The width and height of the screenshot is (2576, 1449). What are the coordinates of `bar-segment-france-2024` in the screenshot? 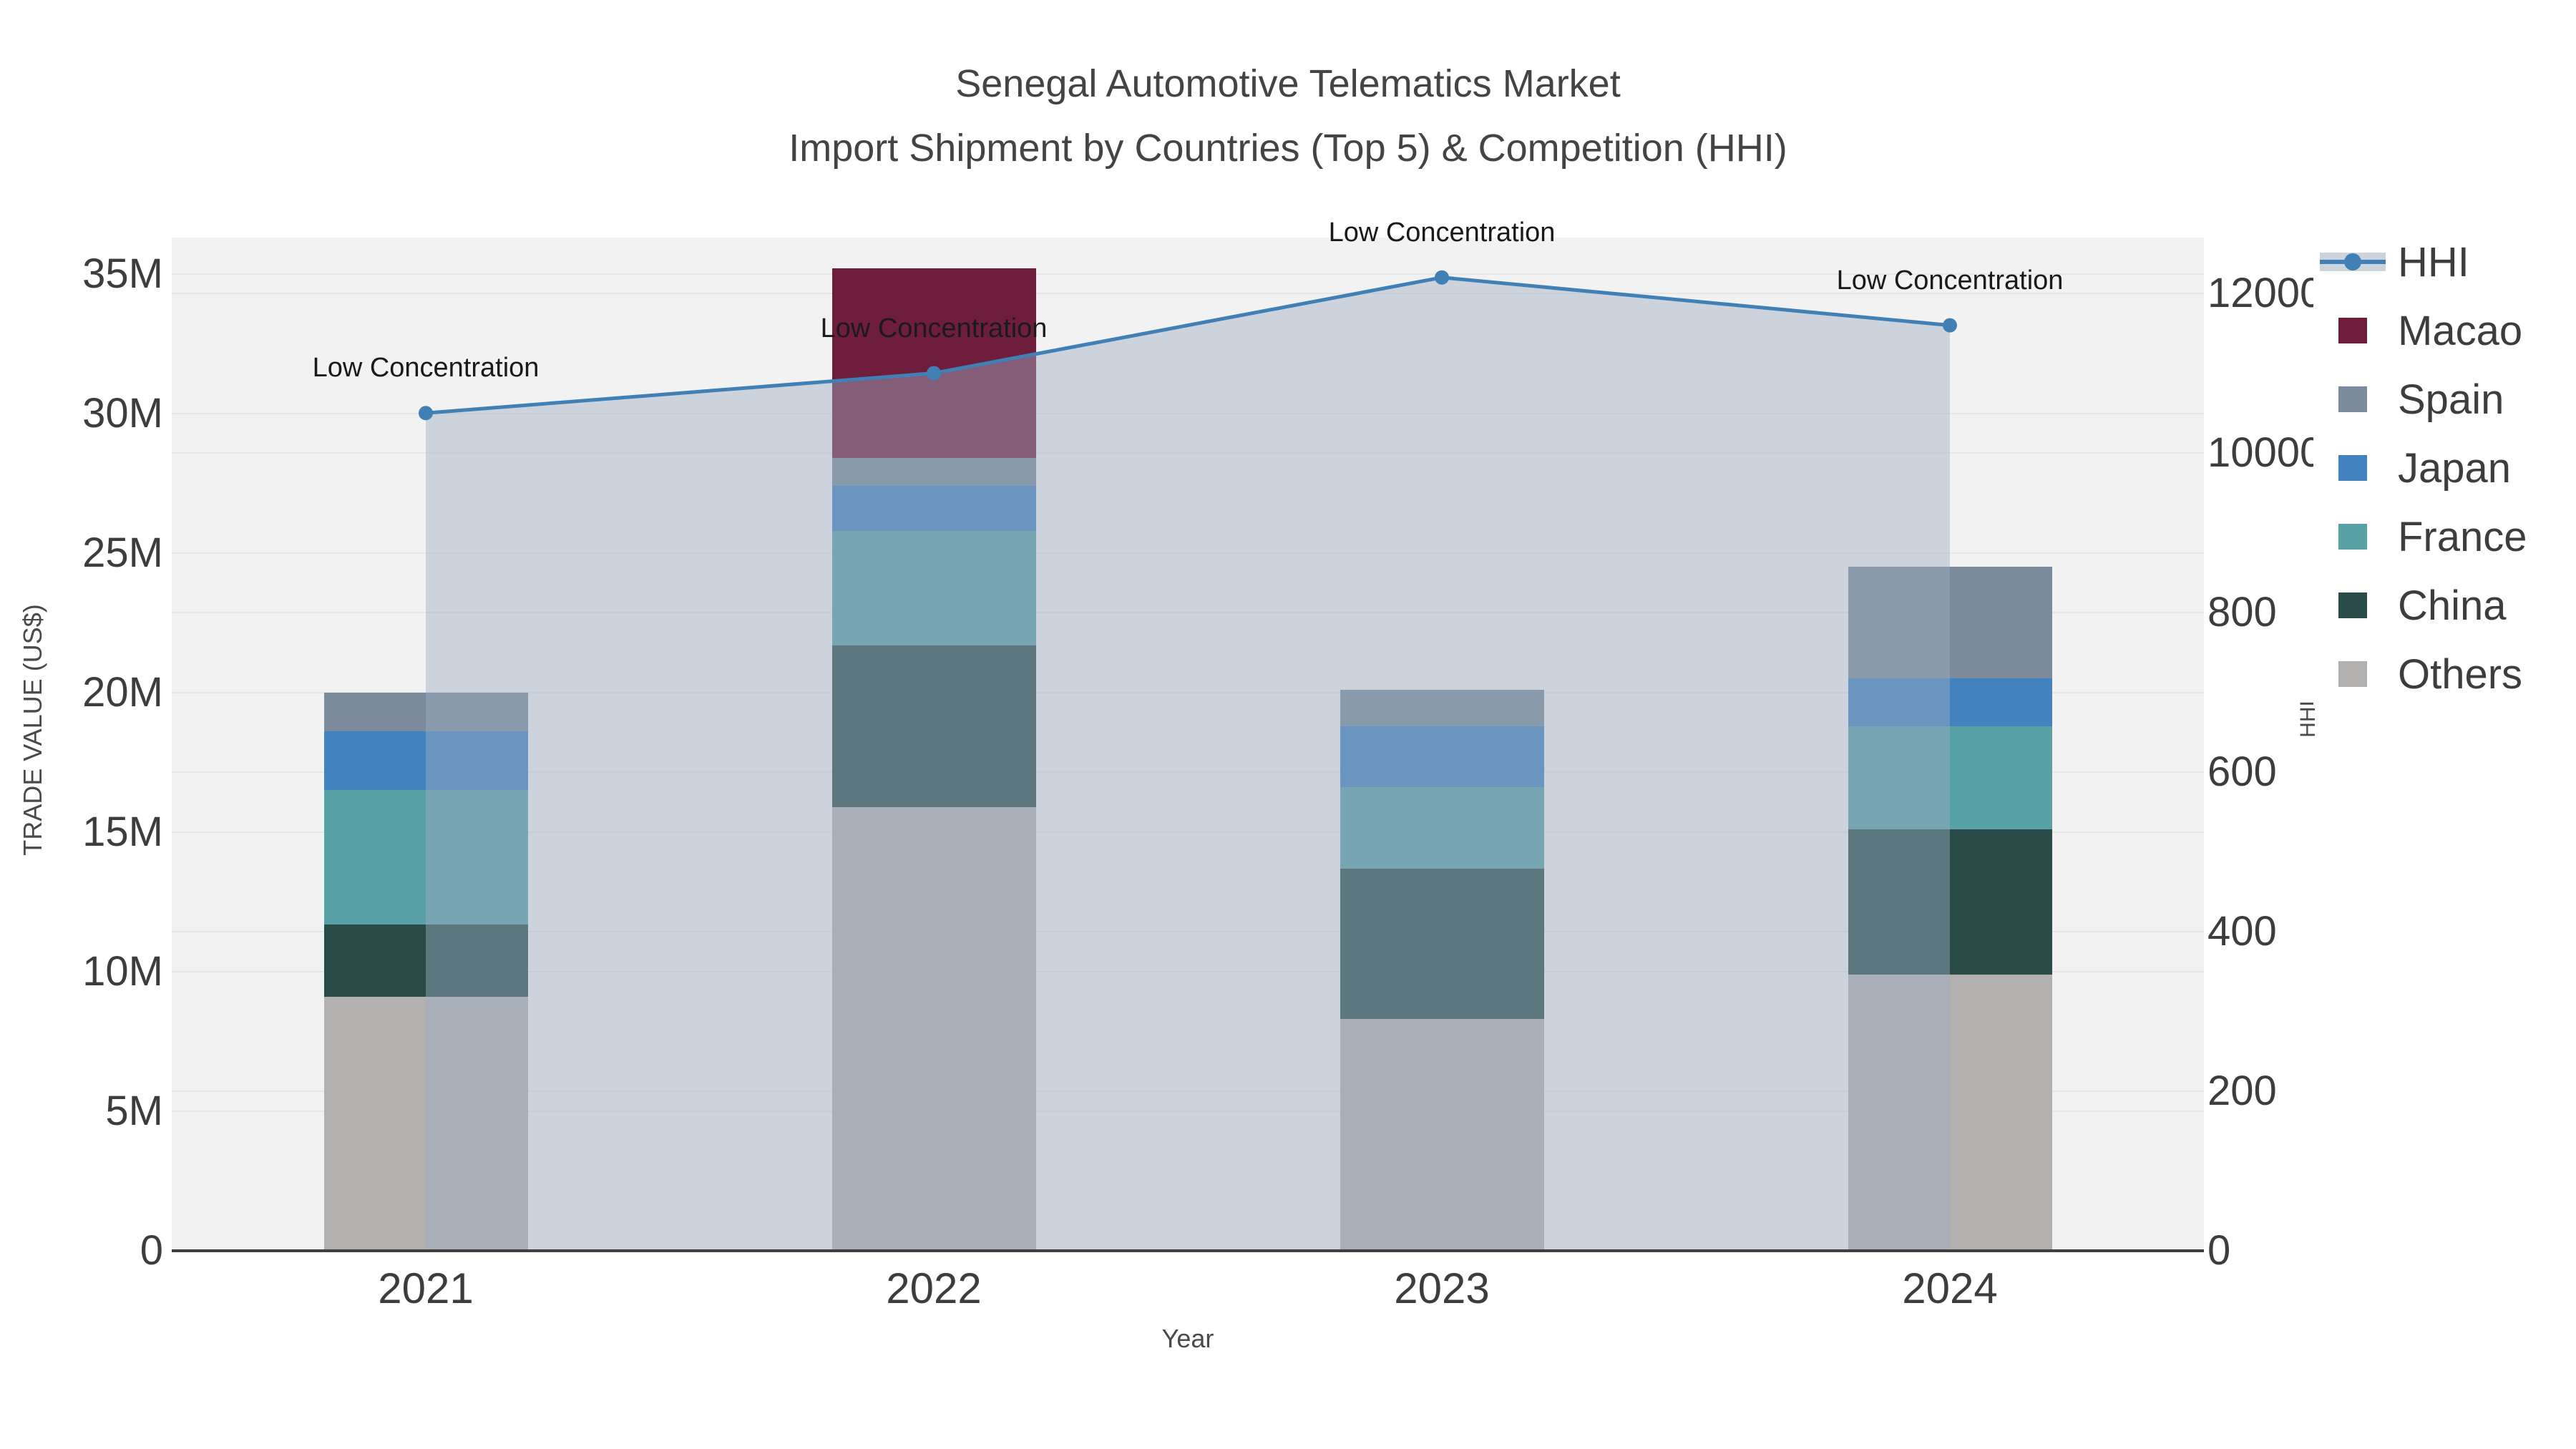 It's located at (1950, 777).